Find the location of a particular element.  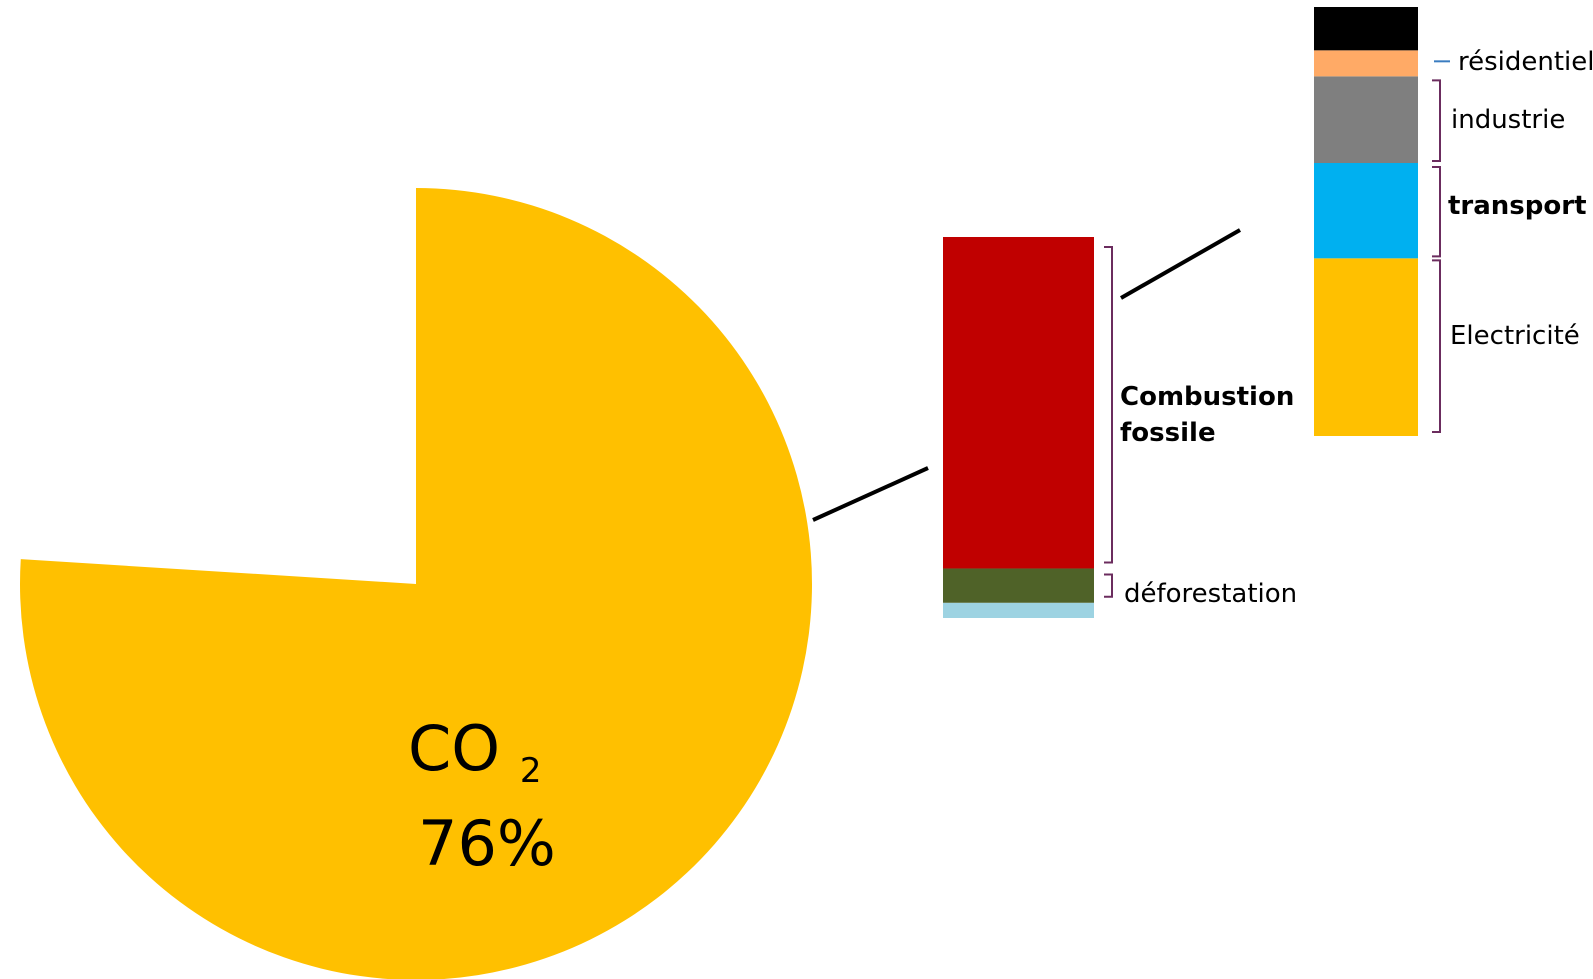

label-combustion-line1: Combustion is located at coordinates (1207, 397).